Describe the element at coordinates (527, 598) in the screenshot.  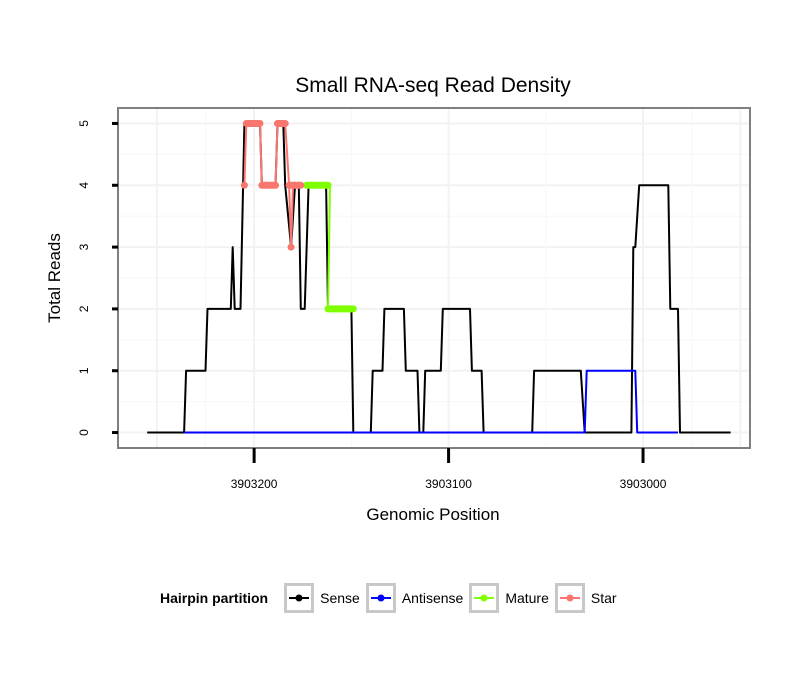
I see `legend-label-mature: Mature` at that location.